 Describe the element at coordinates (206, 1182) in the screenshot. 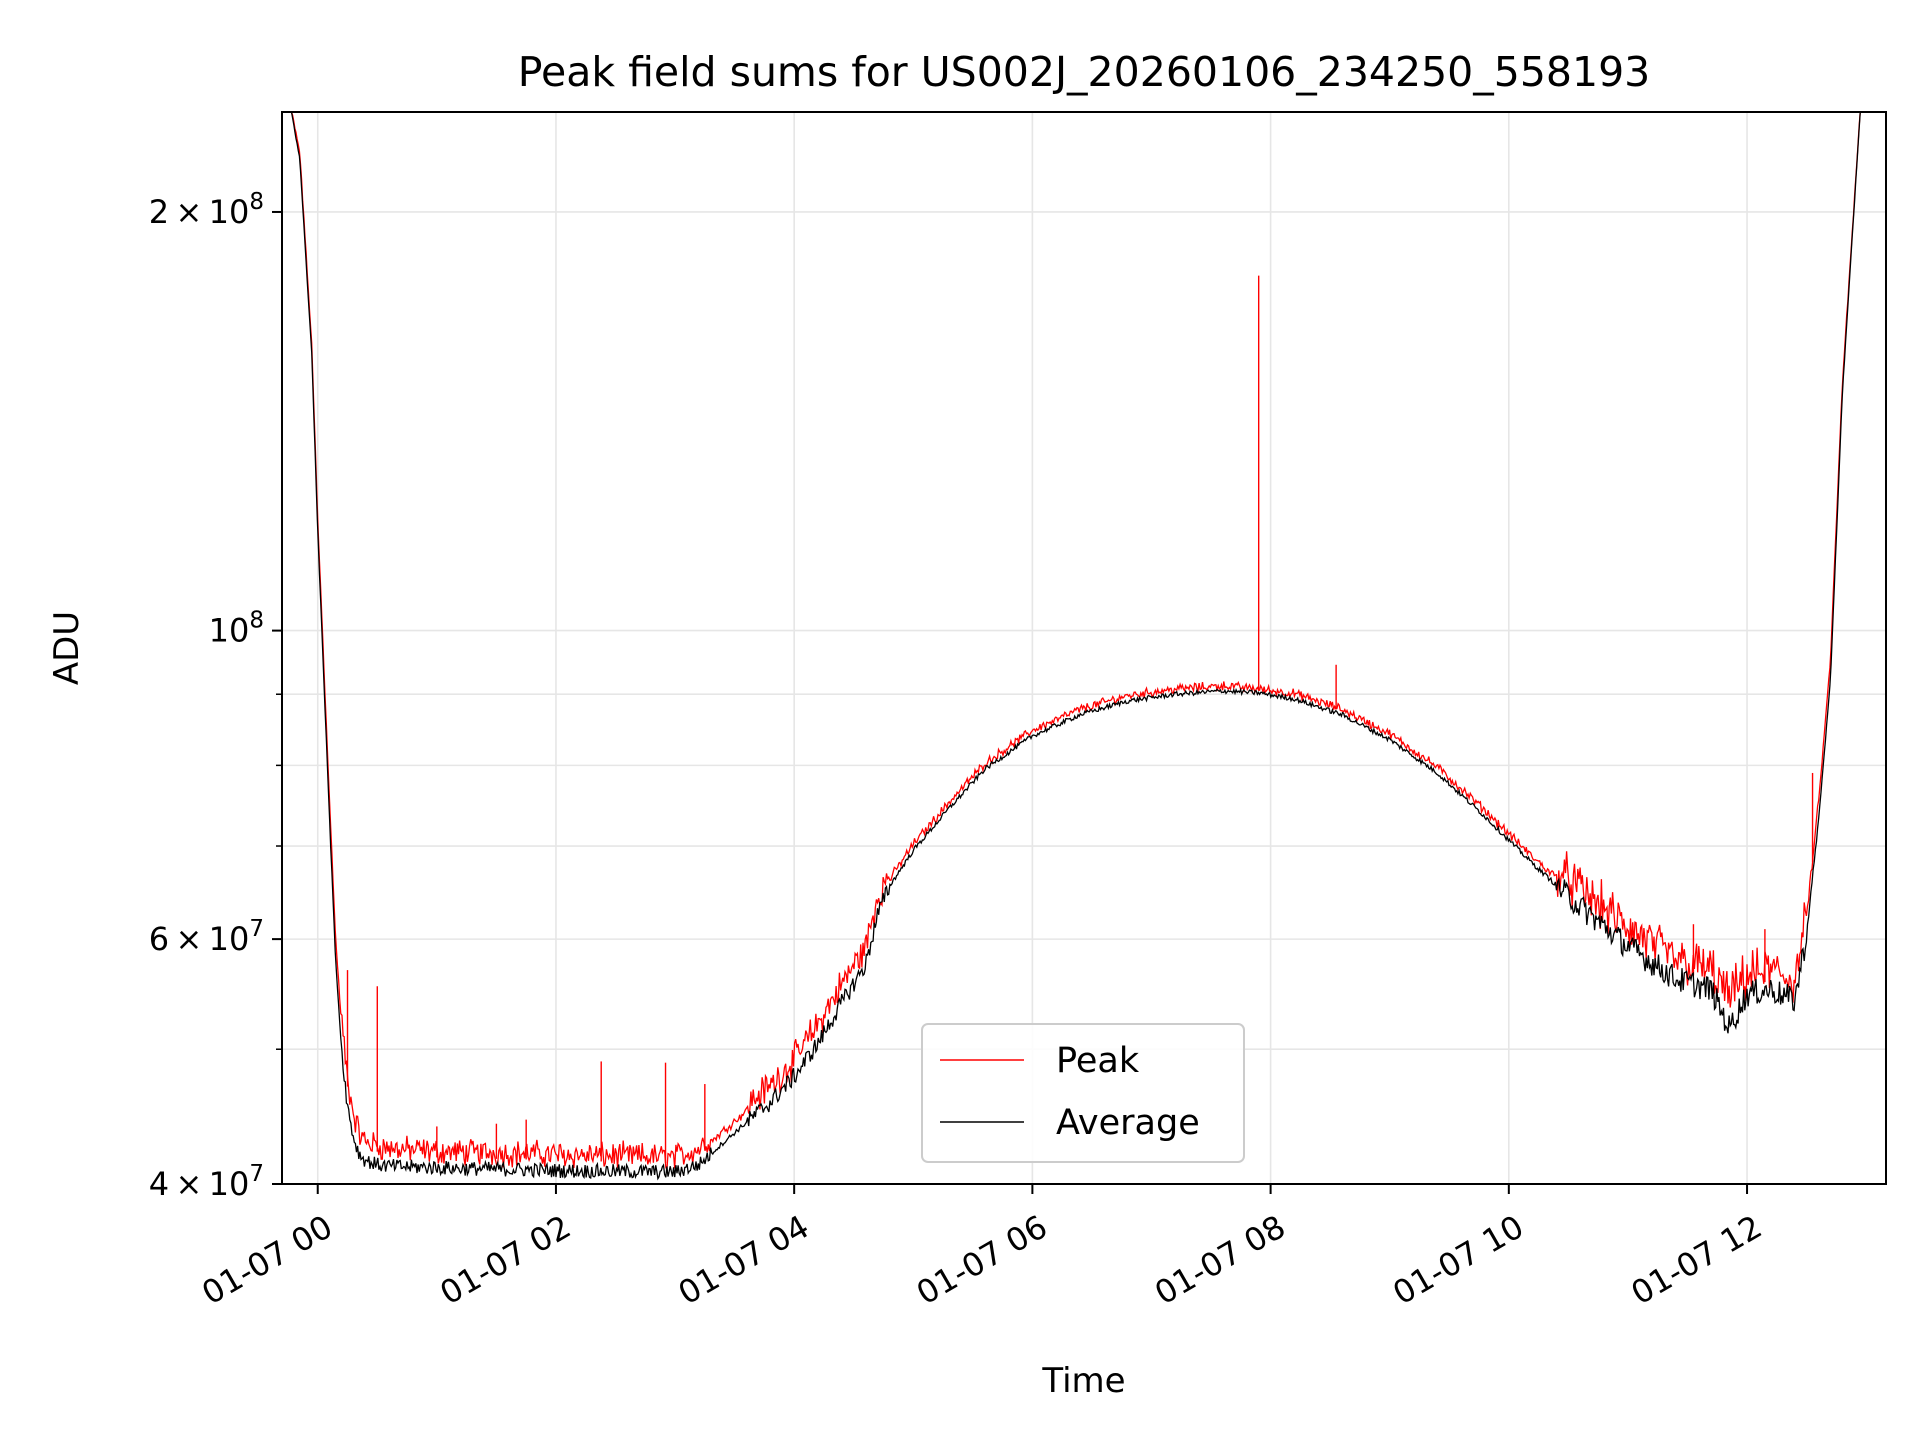

I see `y-tick-label: 4 × 107` at that location.